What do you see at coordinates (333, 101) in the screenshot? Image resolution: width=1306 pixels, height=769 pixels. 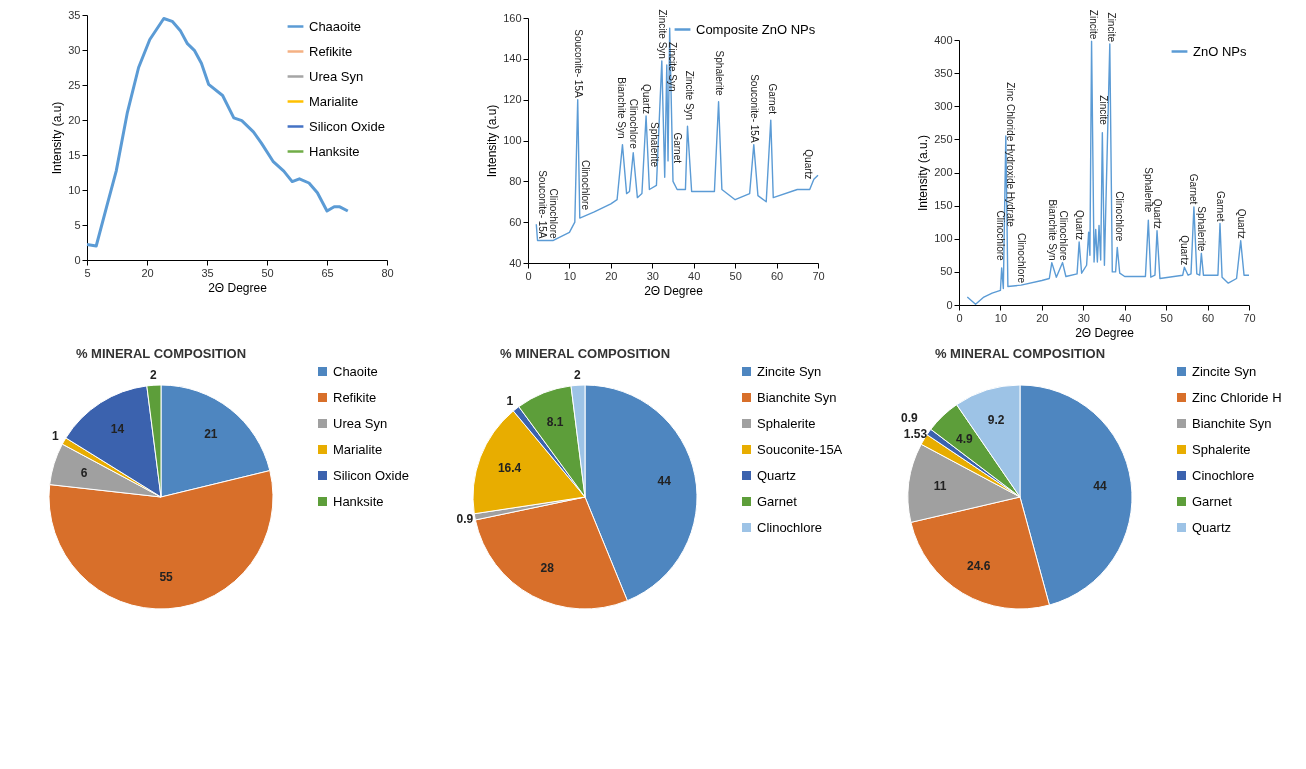 I see `legend-label: Marialite` at bounding box center [333, 101].